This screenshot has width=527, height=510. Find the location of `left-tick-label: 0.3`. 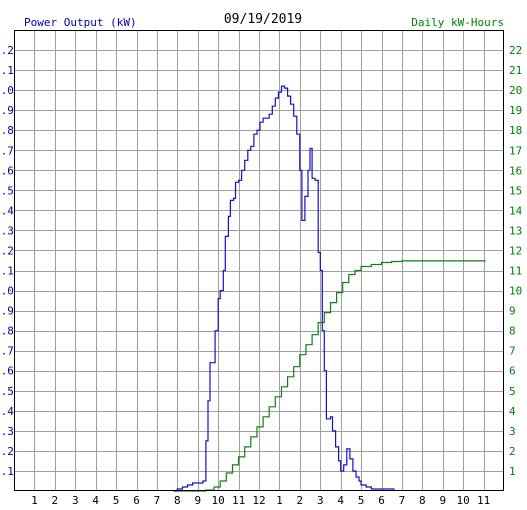

left-tick-label: 0.3 is located at coordinates (7, 431).